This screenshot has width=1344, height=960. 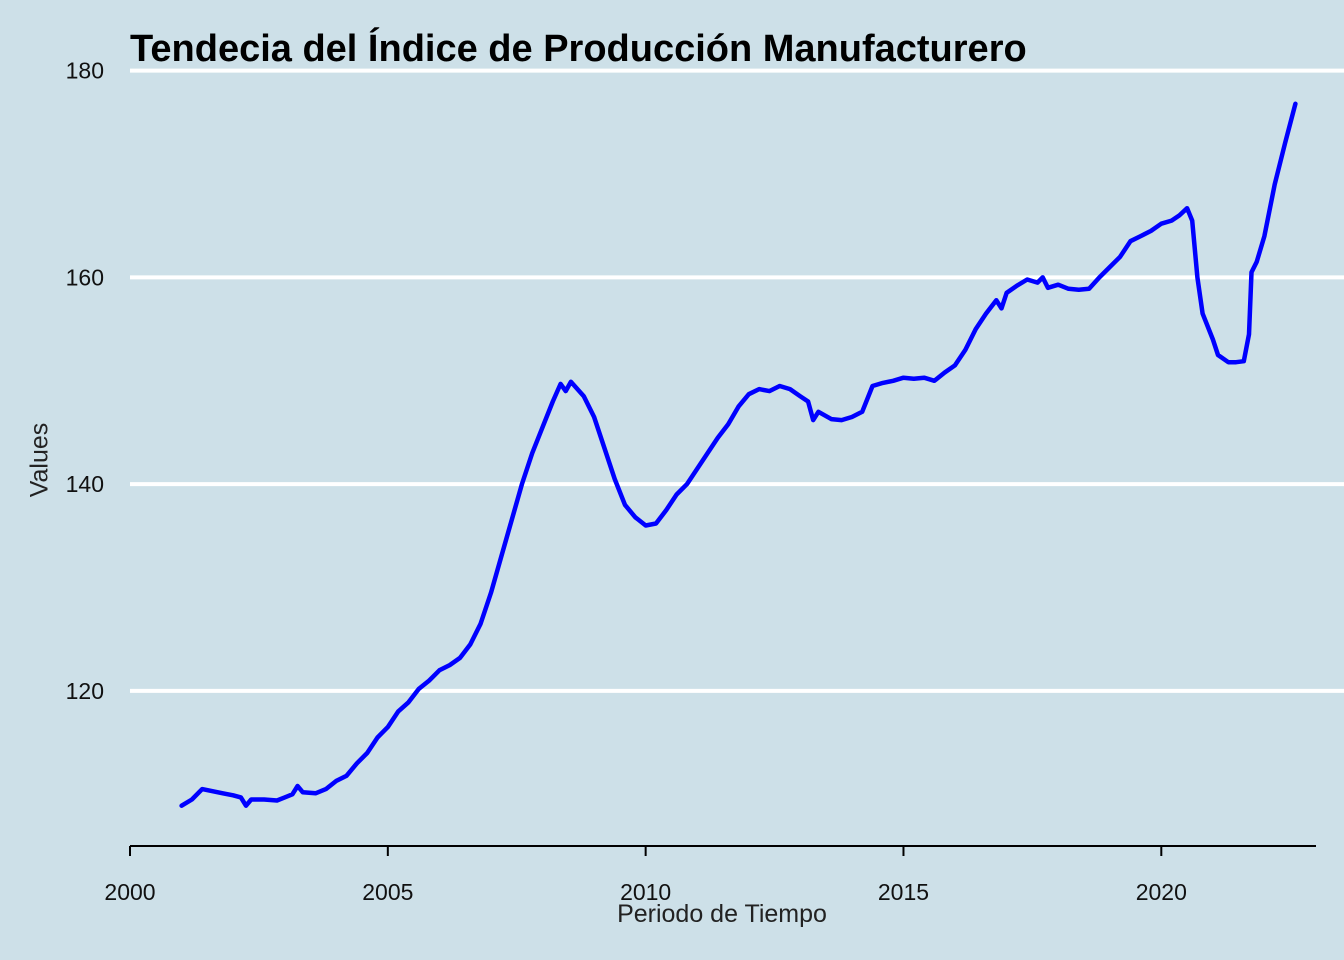 What do you see at coordinates (85, 691) in the screenshot?
I see `y-tick-label-120: 120` at bounding box center [85, 691].